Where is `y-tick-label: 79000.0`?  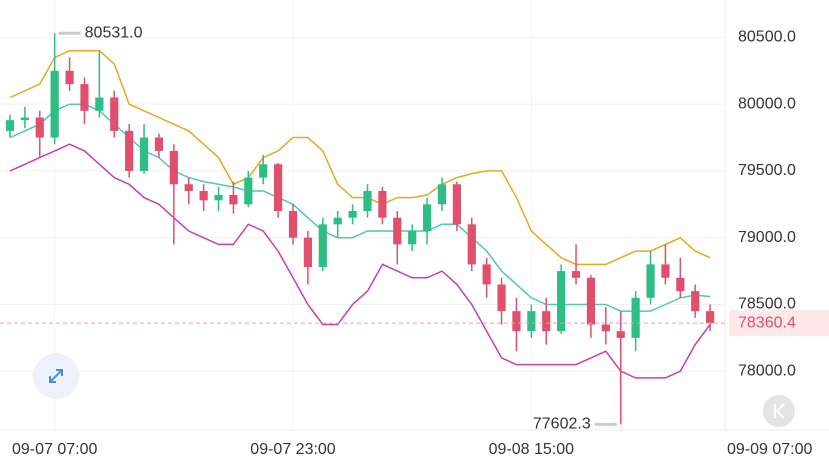
y-tick-label: 79000.0 is located at coordinates (767, 237).